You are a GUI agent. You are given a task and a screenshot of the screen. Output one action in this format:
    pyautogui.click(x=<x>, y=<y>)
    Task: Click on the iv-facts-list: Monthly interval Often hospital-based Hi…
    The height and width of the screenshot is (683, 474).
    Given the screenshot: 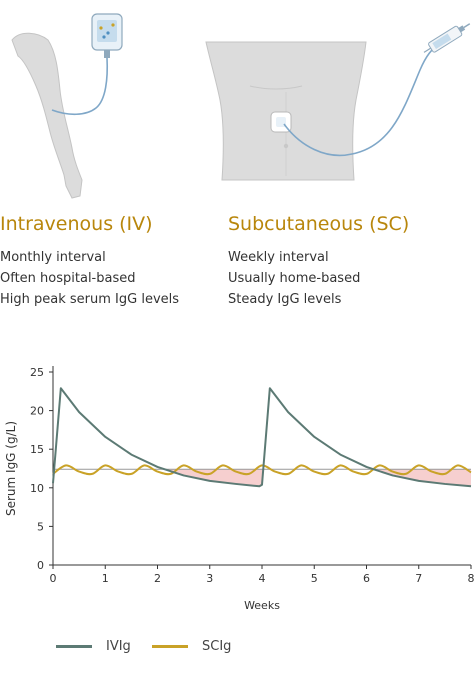 What is the action you would take?
    pyautogui.click(x=89, y=279)
    